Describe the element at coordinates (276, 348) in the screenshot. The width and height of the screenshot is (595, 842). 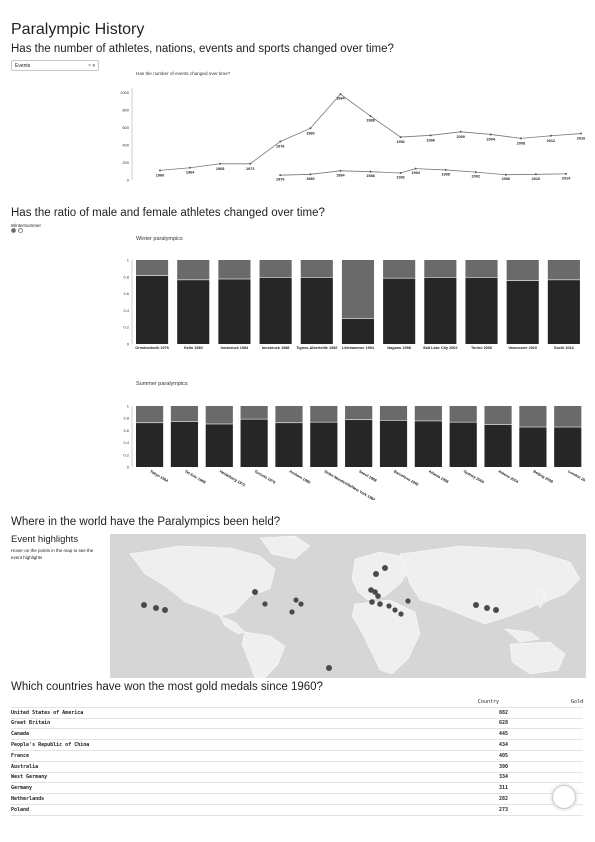
I see `category-label: Innsbruck 1988` at that location.